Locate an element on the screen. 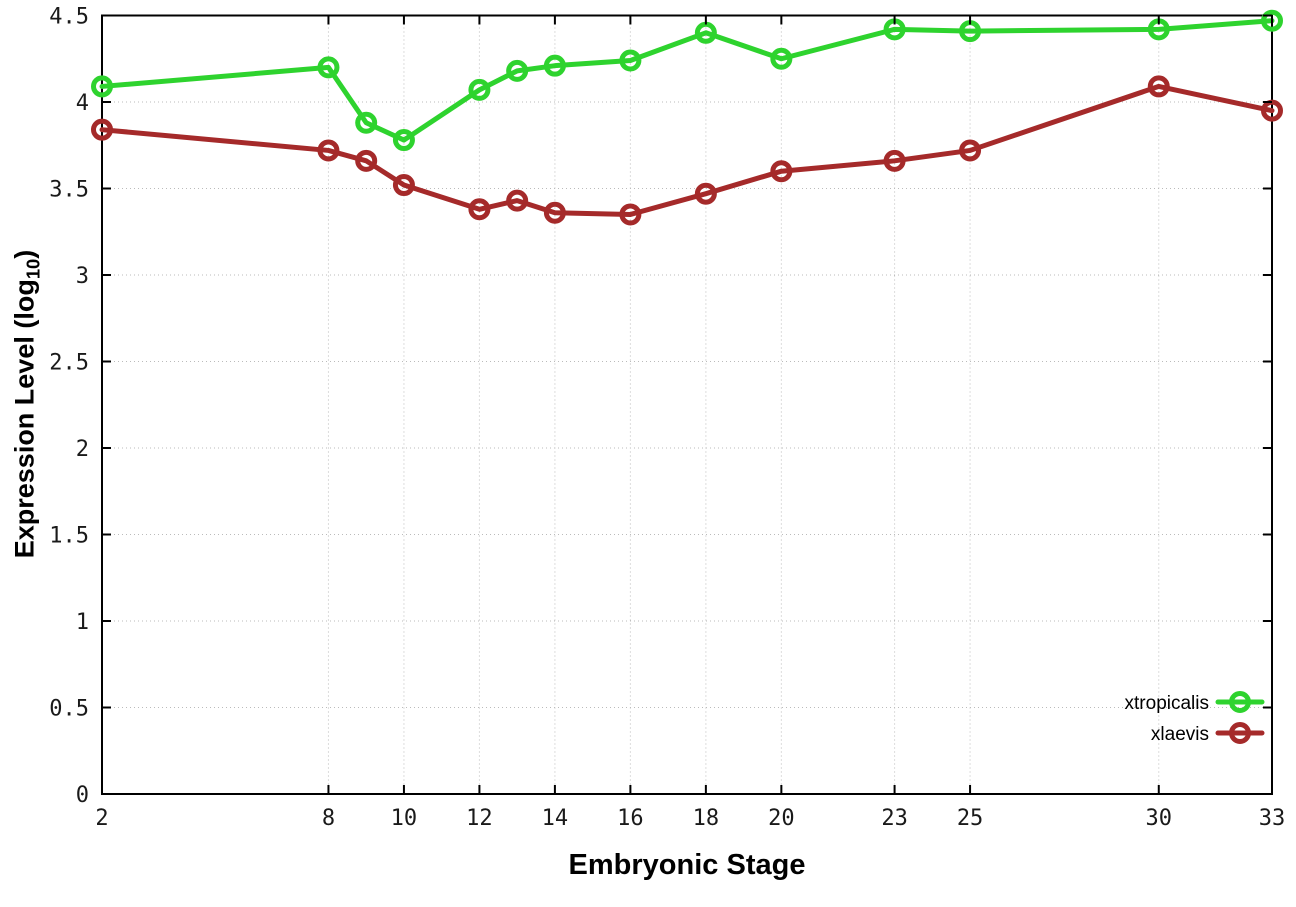  legend-item-xtropicalis: xtropicalis is located at coordinates (1195, 702).